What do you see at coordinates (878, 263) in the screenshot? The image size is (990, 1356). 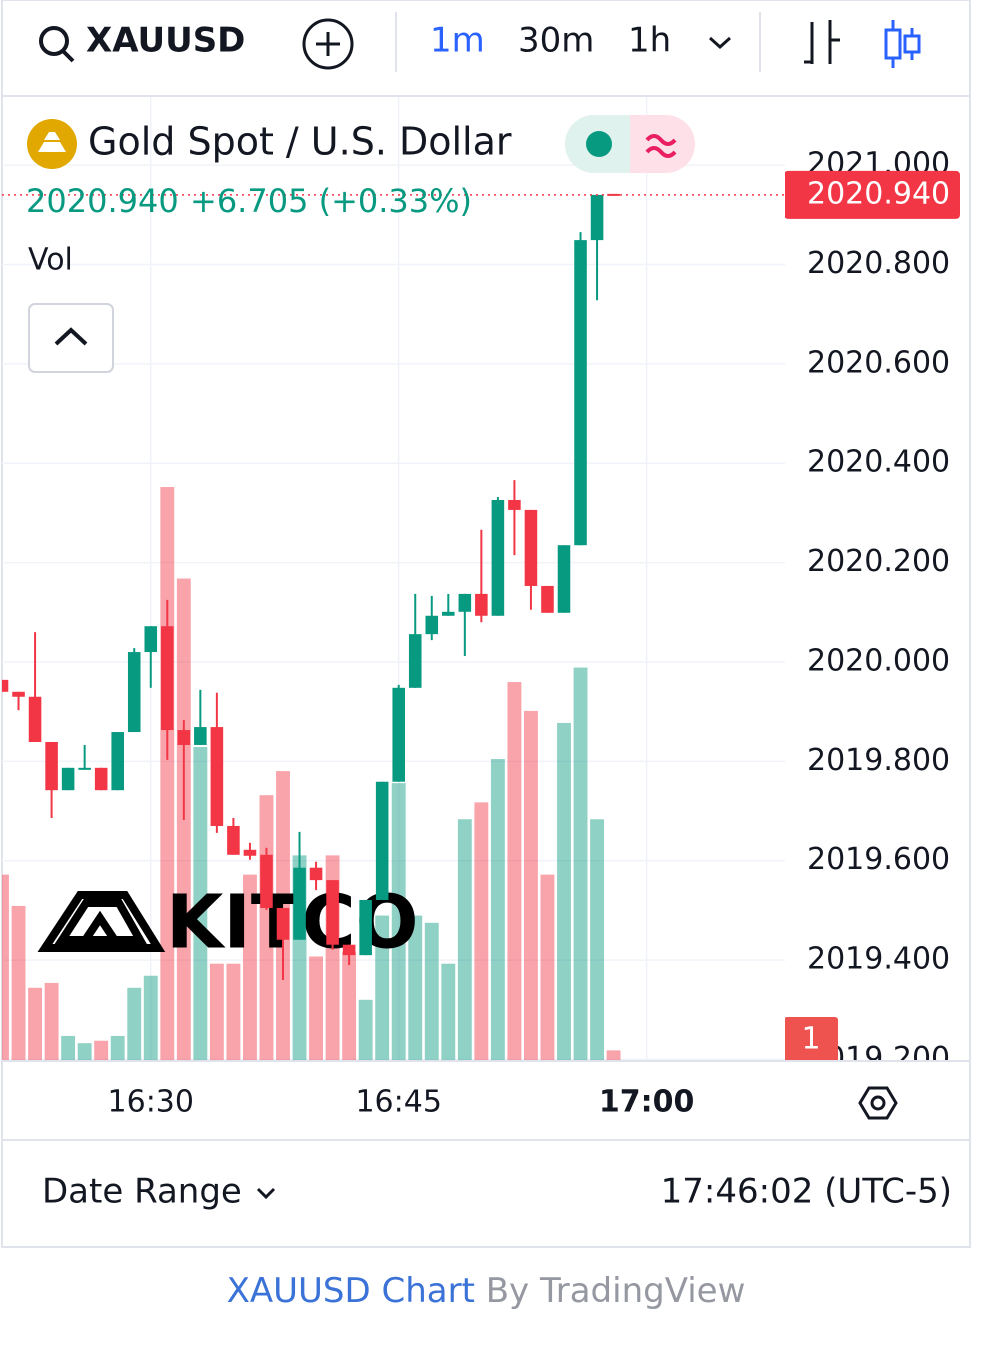 I see `y-tick-label: 2020.800` at bounding box center [878, 263].